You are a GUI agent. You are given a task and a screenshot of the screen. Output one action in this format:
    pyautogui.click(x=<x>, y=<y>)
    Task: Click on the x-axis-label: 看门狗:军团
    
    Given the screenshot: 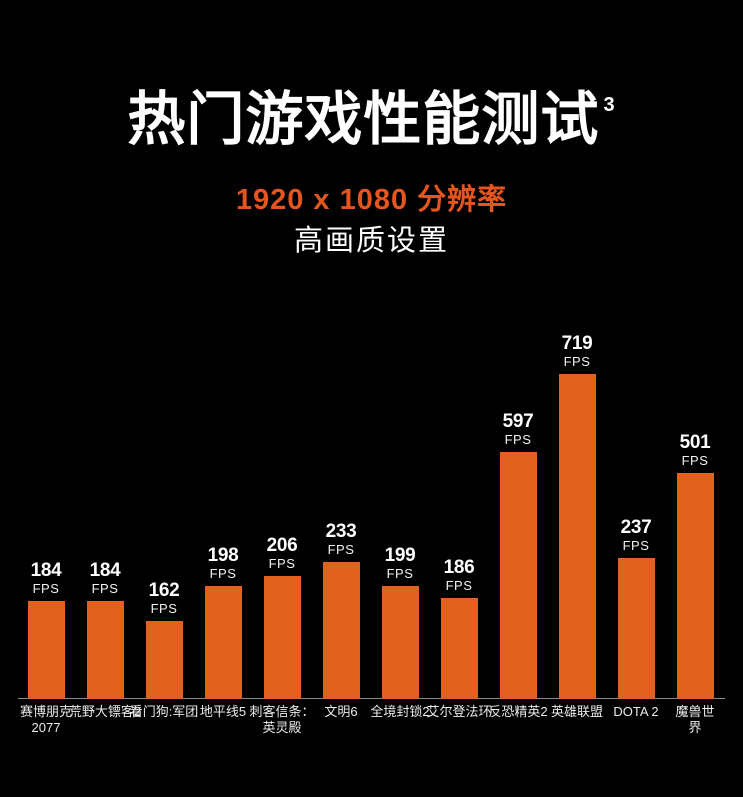 What is the action you would take?
    pyautogui.click(x=164, y=711)
    